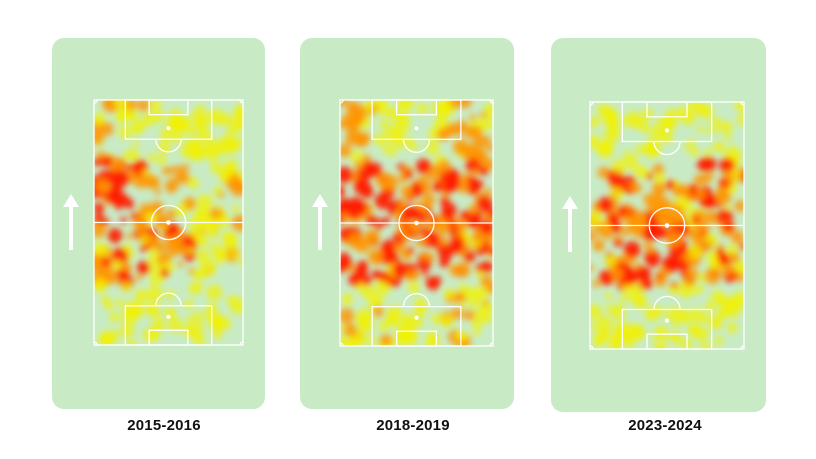 Image resolution: width=816 pixels, height=459 pixels. What do you see at coordinates (168, 222) in the screenshot?
I see `pitch-markings` at bounding box center [168, 222].